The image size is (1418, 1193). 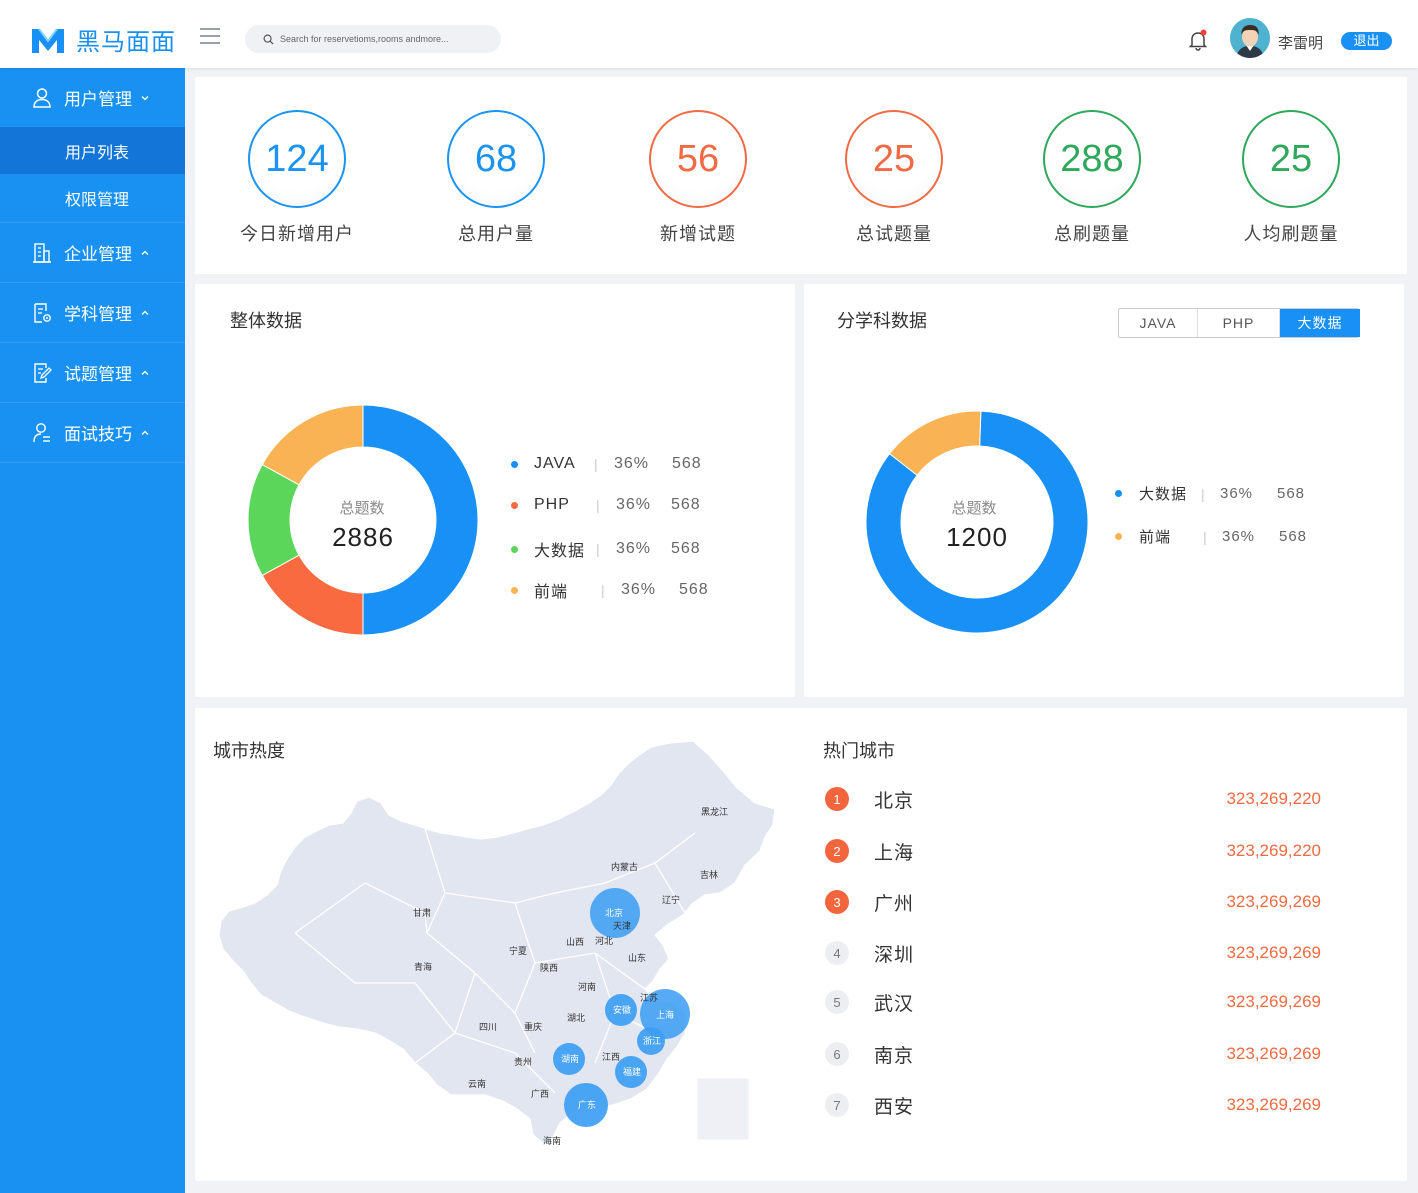 What do you see at coordinates (837, 1105) in the screenshot?
I see `rank-badge: 7` at bounding box center [837, 1105].